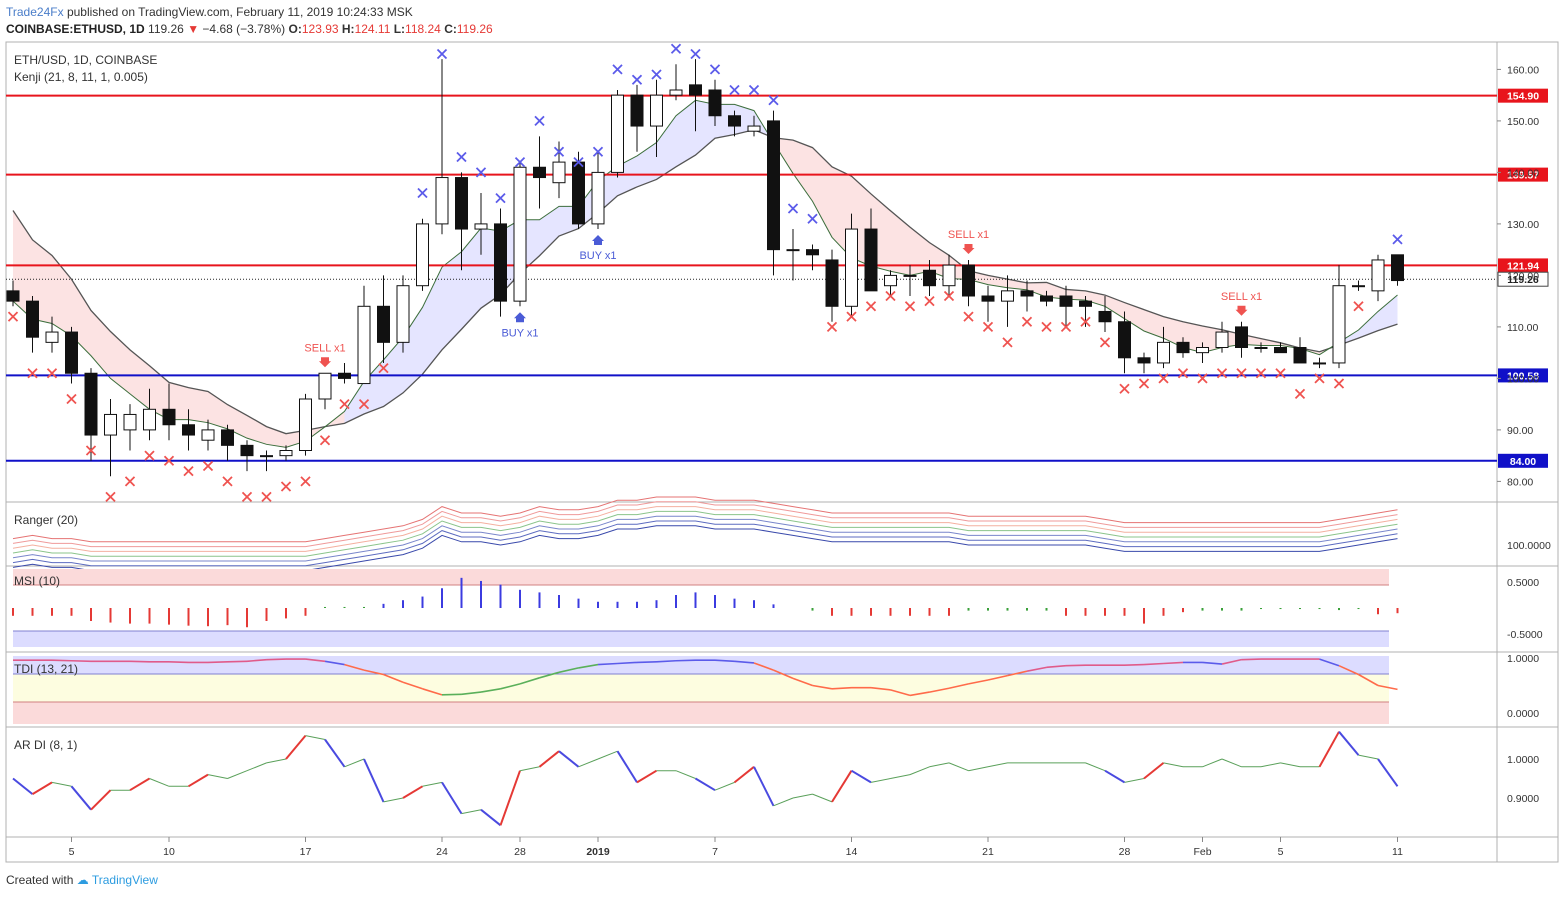 This screenshot has width=1565, height=899. Describe the element at coordinates (35, 12) in the screenshot. I see `publisher-name: Trade24Fx` at that location.